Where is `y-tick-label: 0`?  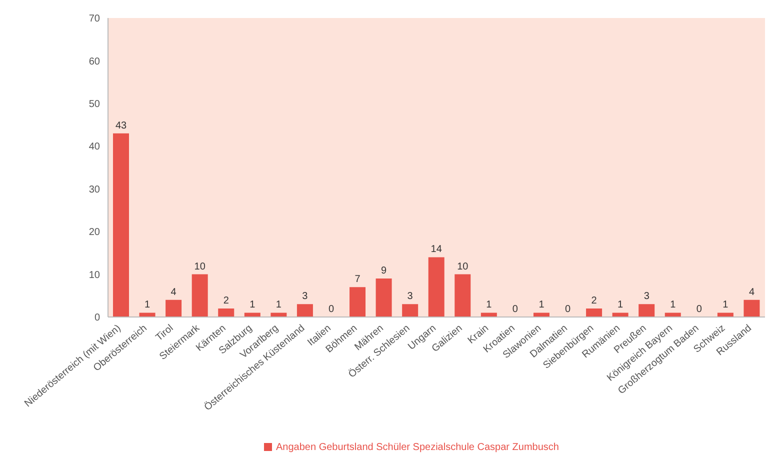
y-tick-label: 0 is located at coordinates (97, 318).